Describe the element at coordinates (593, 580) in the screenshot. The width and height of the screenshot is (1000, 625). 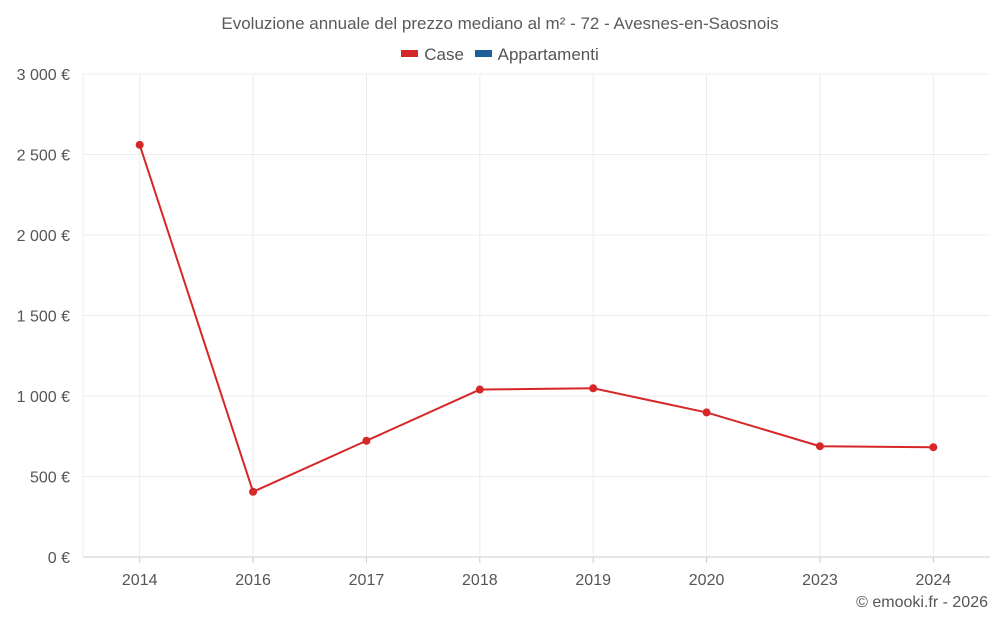
I see `x-tick-label: 2019` at that location.